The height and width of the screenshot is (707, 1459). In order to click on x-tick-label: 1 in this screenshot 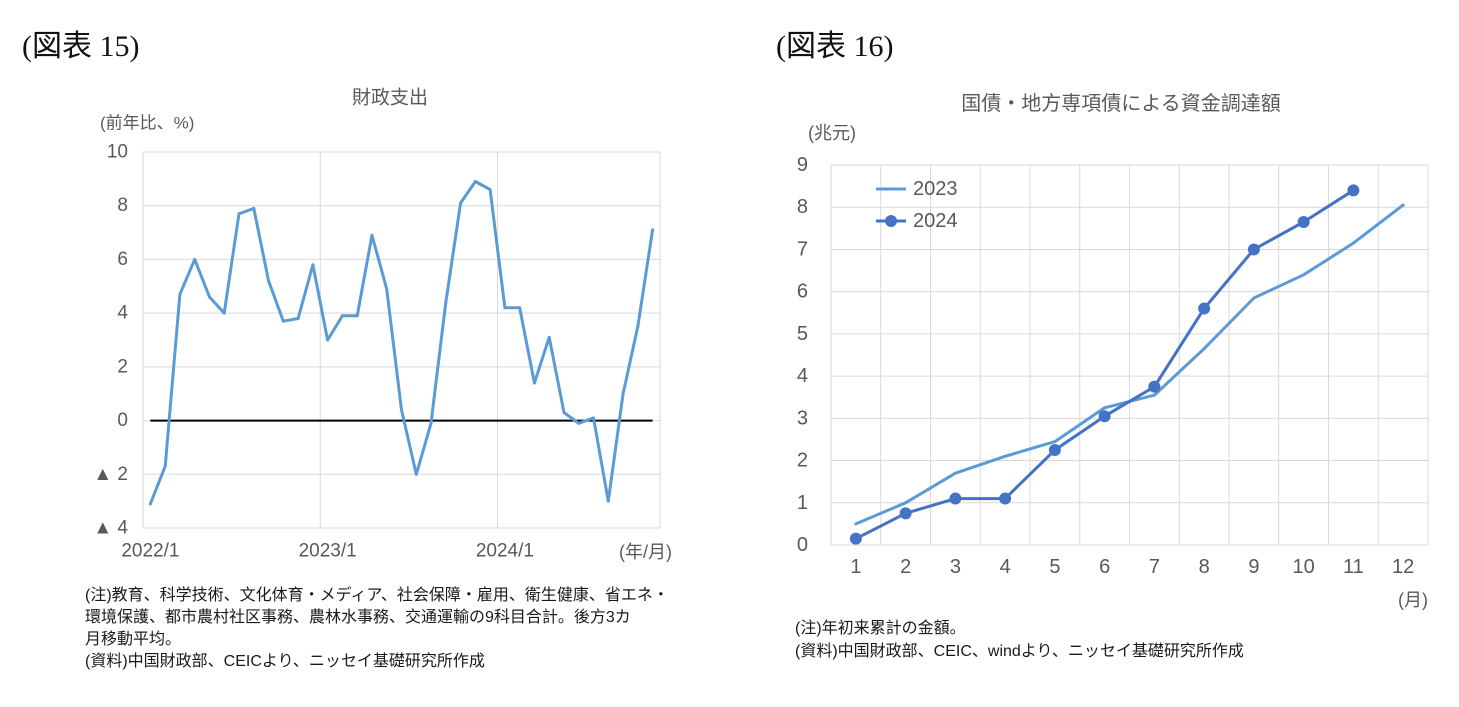, I will do `click(855, 567)`.